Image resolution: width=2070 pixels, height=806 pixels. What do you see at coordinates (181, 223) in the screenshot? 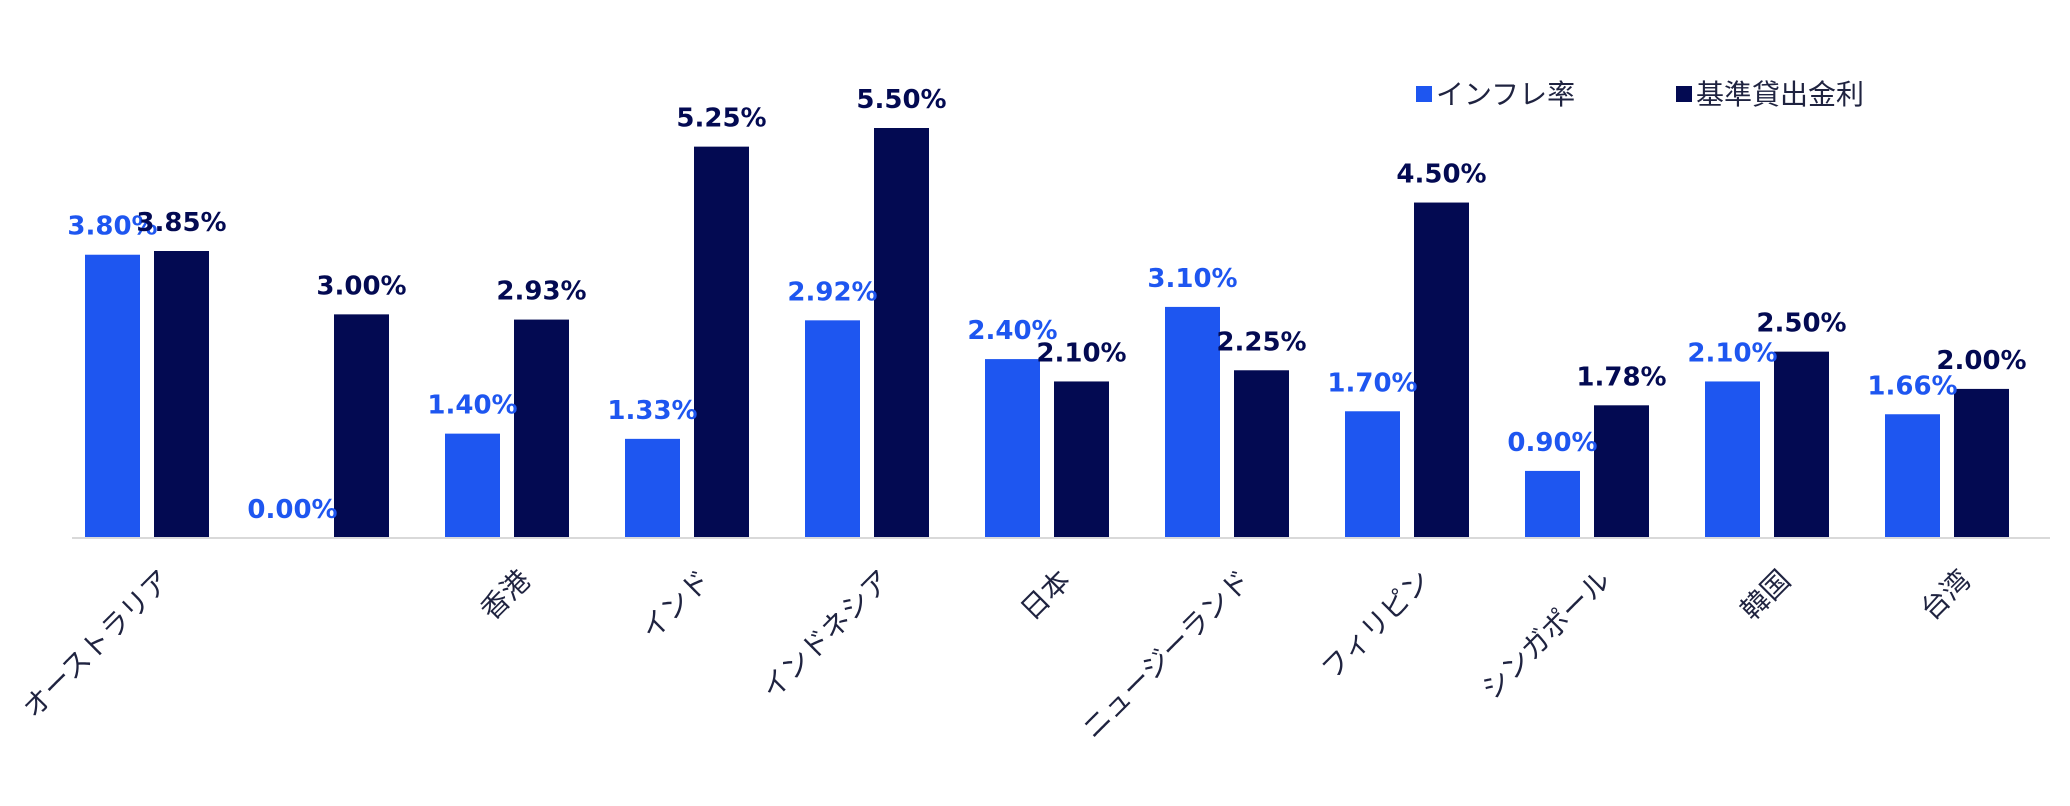
I see `value-label-lending-rate-0: 3.85%` at bounding box center [181, 223].